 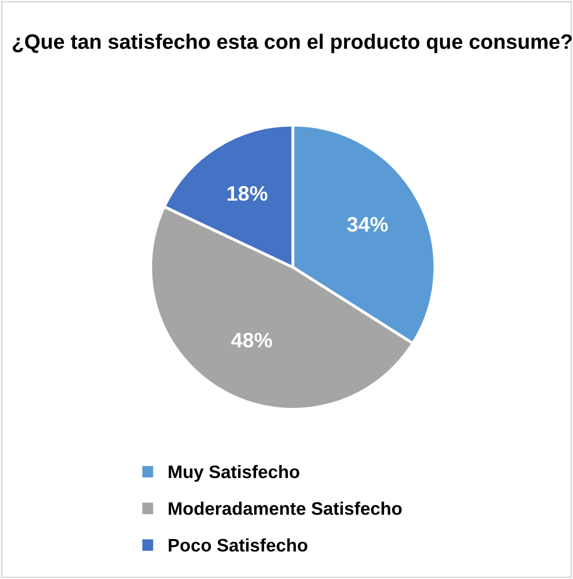 I want to click on data-label: 34%, so click(x=367, y=224).